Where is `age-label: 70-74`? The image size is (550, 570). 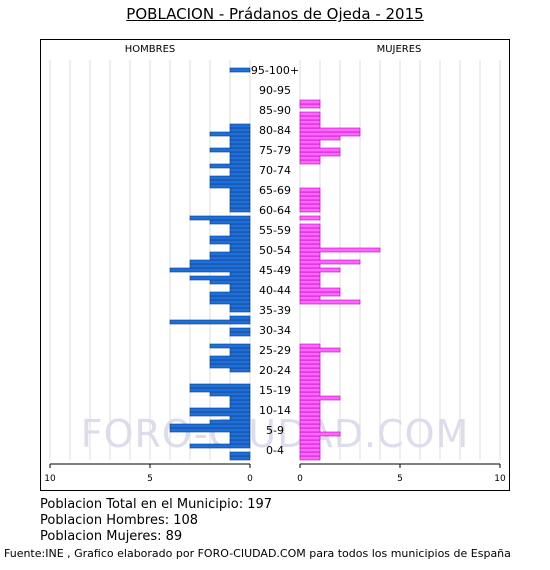 age-label: 70-74 is located at coordinates (275, 170).